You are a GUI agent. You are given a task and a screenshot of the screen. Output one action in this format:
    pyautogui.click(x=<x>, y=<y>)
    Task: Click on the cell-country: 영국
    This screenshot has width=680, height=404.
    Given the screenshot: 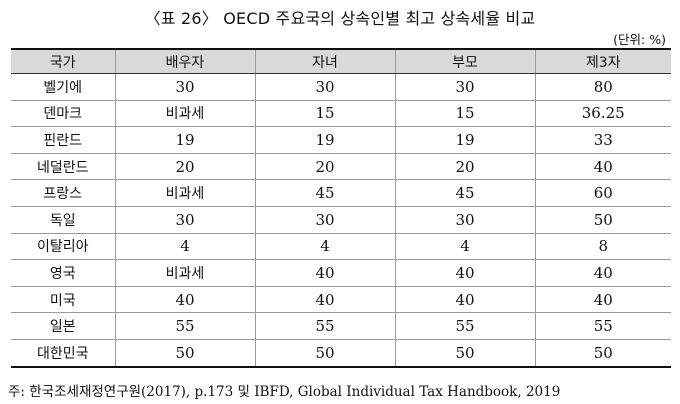 What is the action you would take?
    pyautogui.click(x=63, y=273)
    